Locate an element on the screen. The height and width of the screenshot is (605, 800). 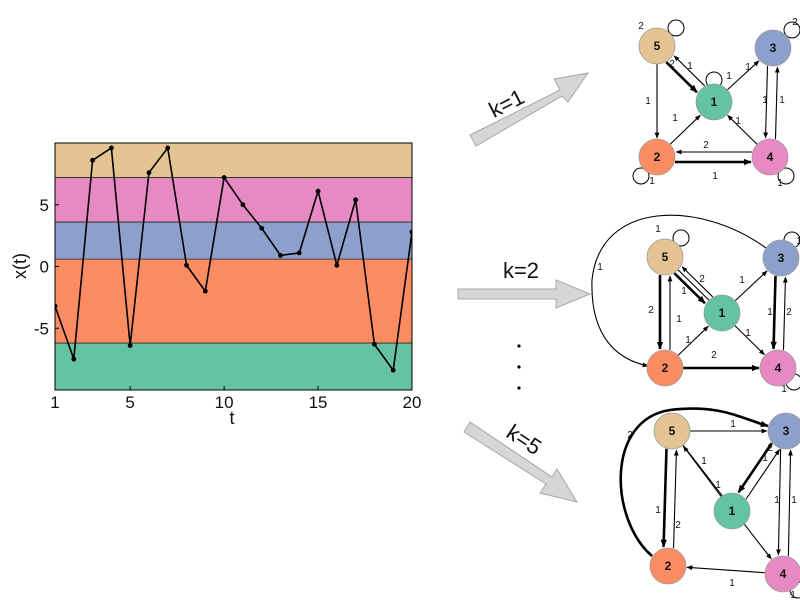
y-axis-label: x(t) is located at coordinates (20, 266).